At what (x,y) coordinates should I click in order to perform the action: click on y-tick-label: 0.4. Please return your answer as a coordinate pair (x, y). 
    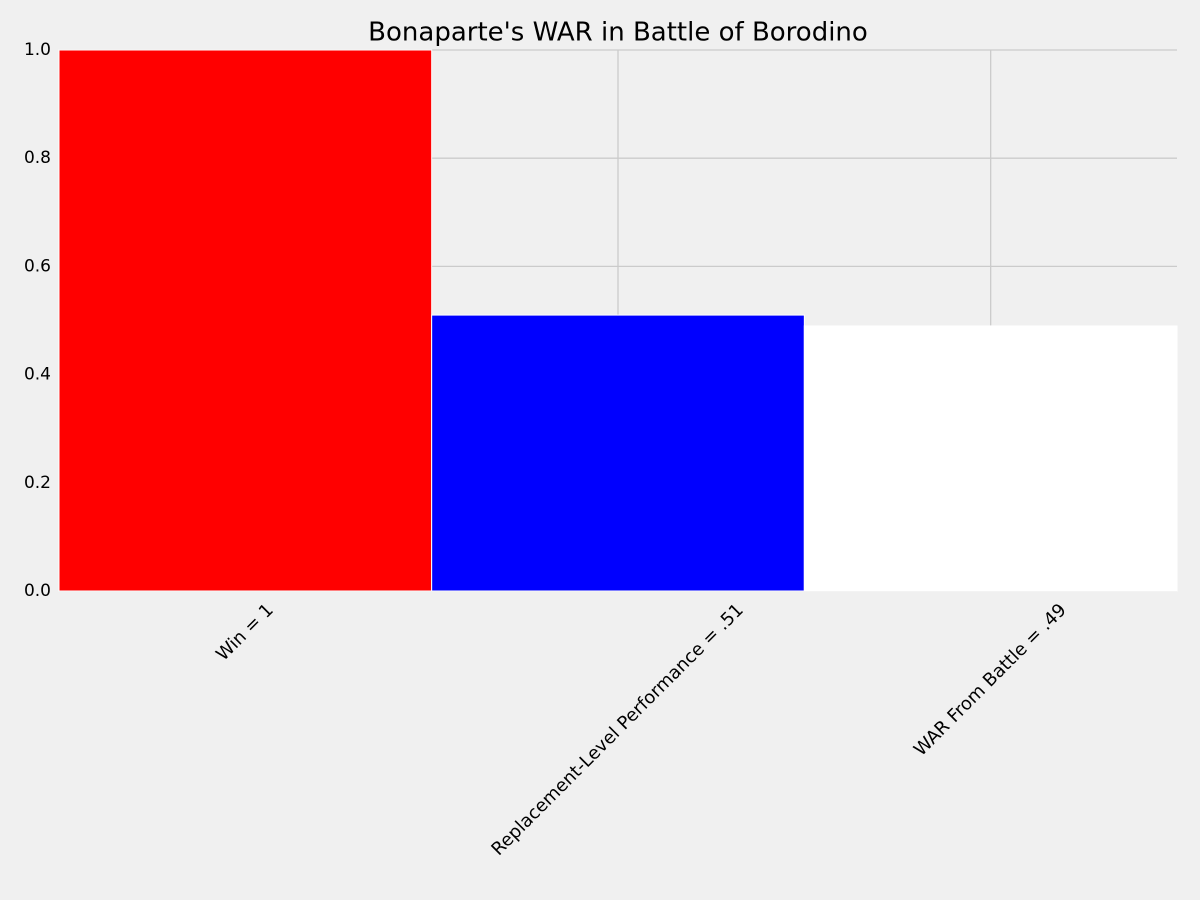
    Looking at the image, I should click on (37, 375).